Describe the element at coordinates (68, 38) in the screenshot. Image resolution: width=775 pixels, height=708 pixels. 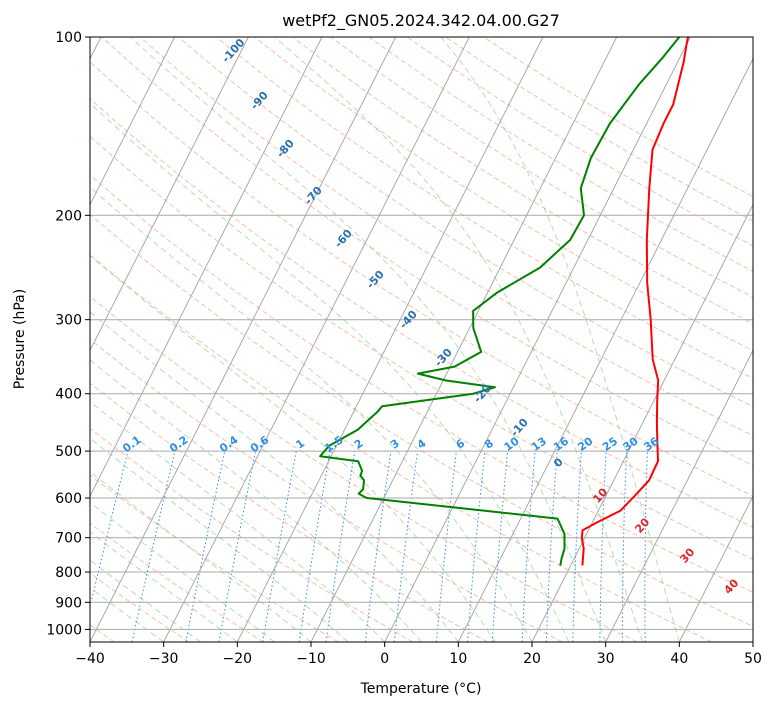
I see `y-tick-label: 100` at that location.